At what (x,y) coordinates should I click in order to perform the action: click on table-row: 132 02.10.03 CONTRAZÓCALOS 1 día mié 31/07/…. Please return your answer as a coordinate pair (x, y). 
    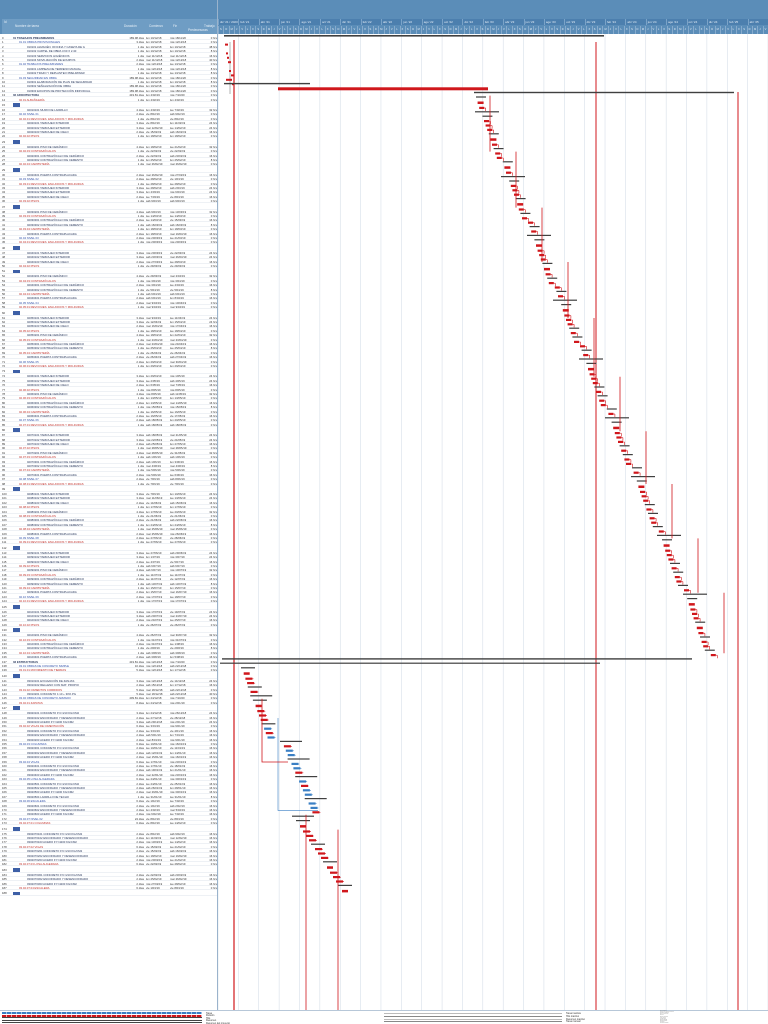
    Looking at the image, I should click on (109, 640).